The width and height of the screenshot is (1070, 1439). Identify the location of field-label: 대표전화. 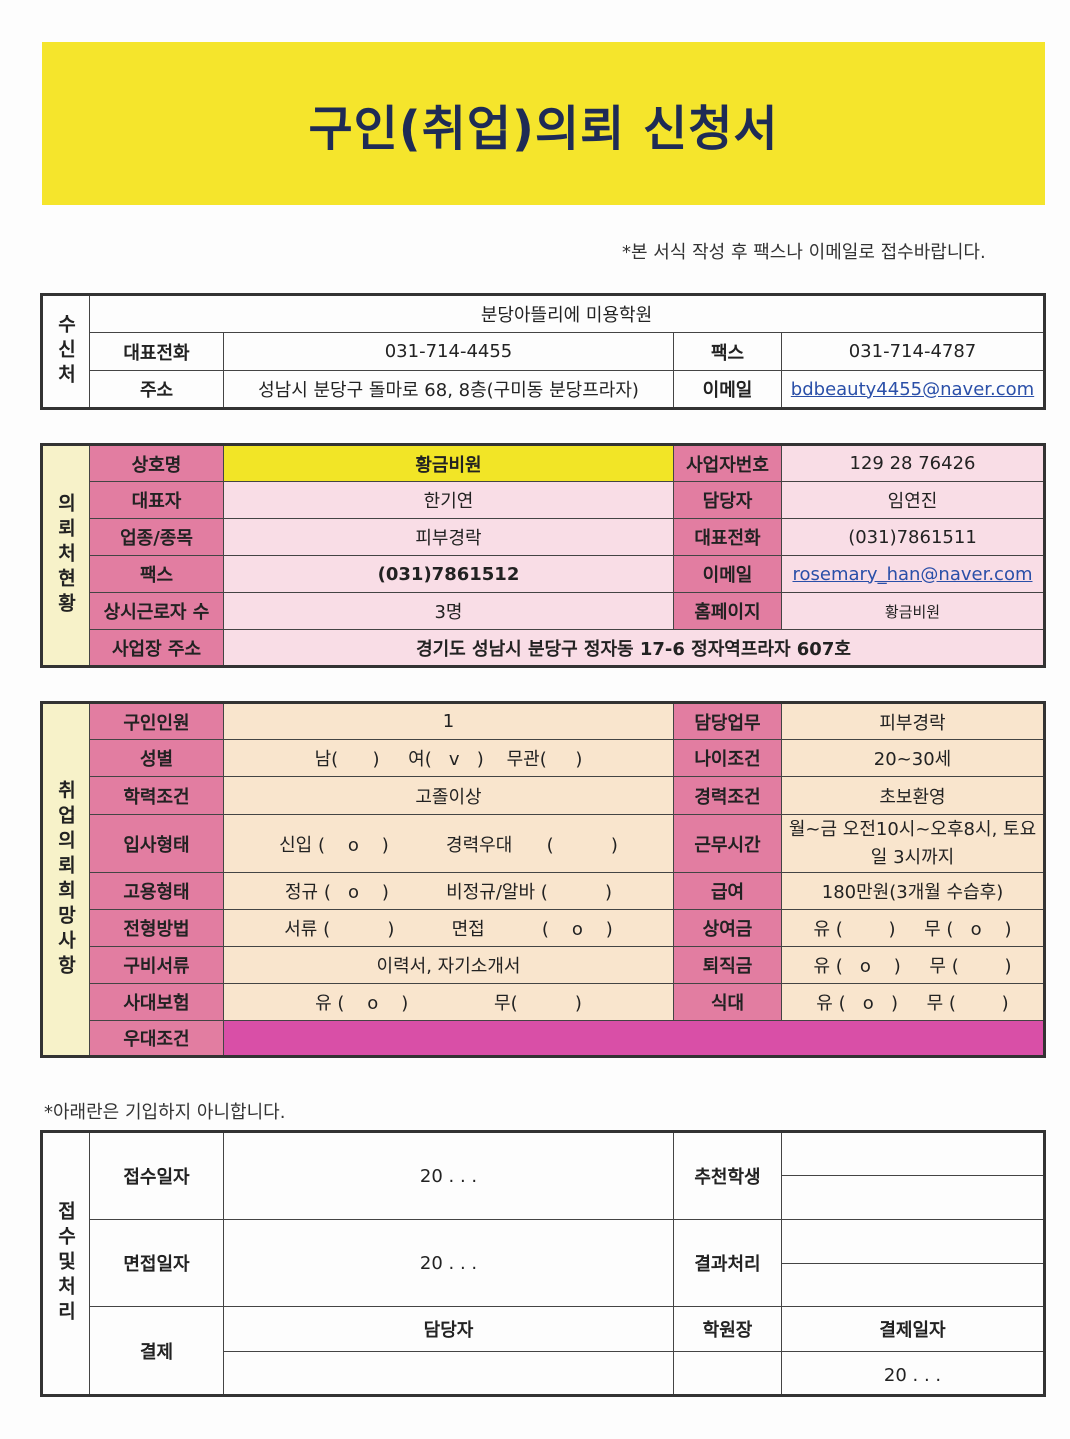
(727, 537).